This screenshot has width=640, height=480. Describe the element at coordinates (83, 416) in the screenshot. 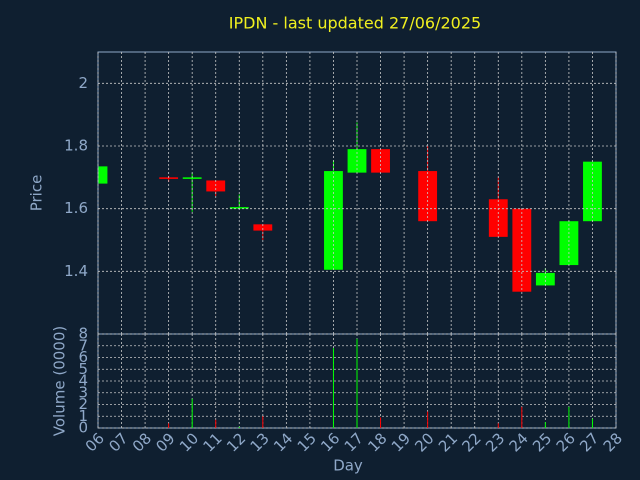

I see `volume-tick-label: 1` at that location.